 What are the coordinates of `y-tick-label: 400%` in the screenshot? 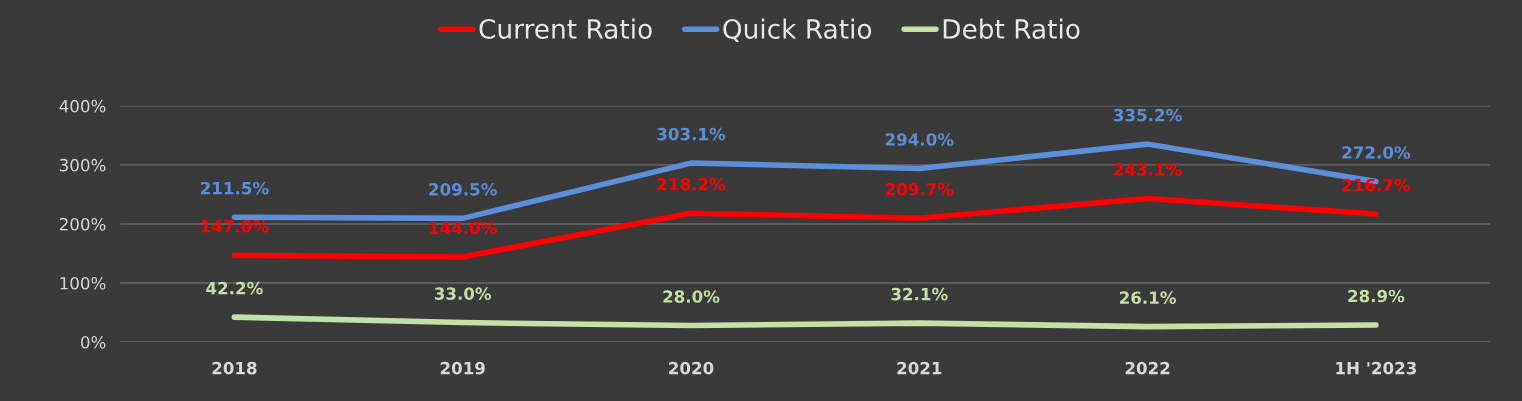 It's located at (82, 106).